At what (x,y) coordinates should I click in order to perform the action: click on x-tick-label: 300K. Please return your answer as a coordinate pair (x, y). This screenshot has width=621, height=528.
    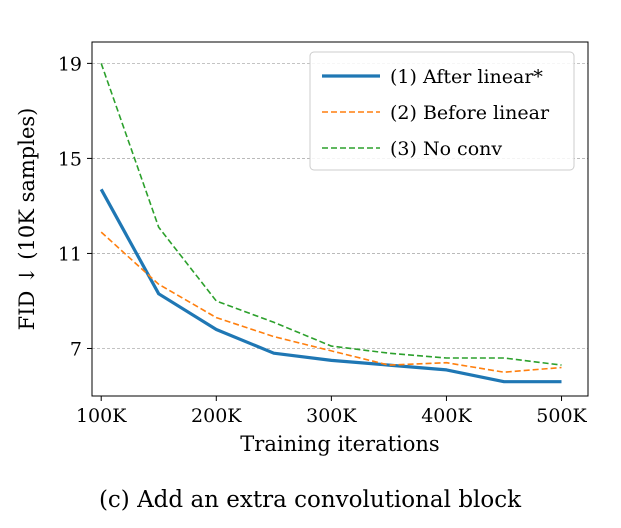
    Looking at the image, I should click on (331, 416).